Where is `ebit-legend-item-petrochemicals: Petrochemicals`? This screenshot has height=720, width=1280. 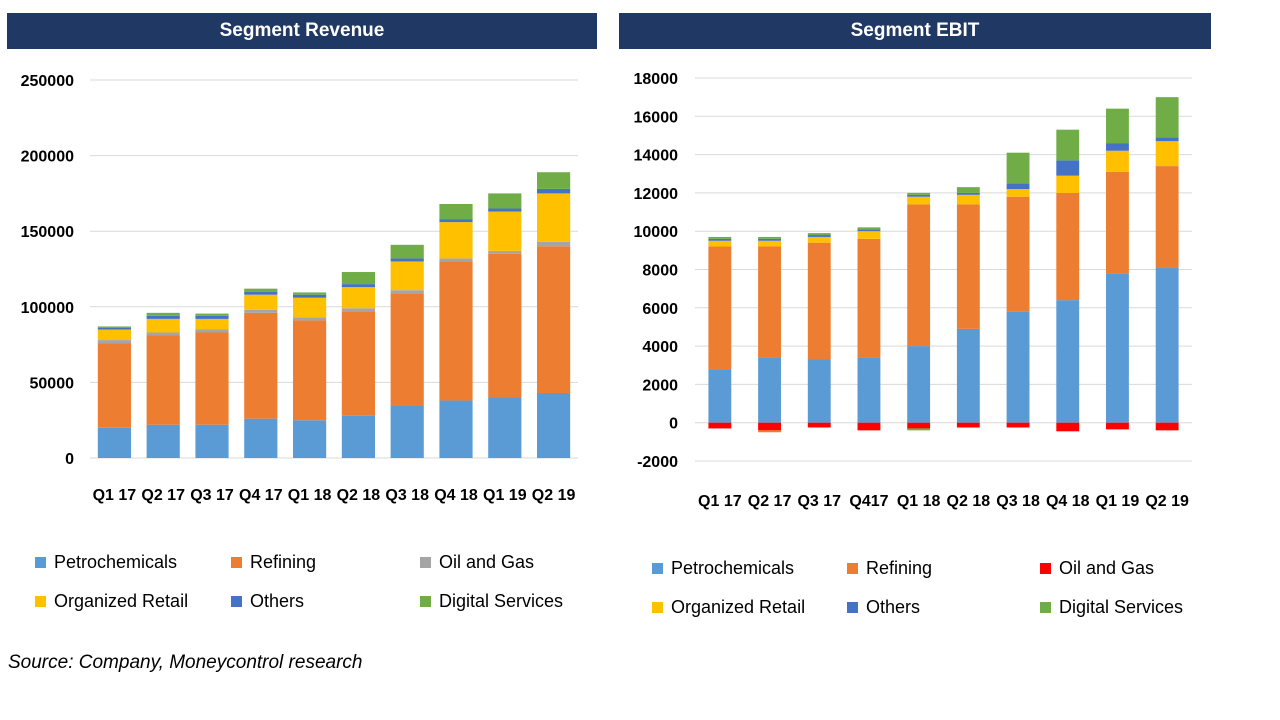 ebit-legend-item-petrochemicals: Petrochemicals is located at coordinates (723, 568).